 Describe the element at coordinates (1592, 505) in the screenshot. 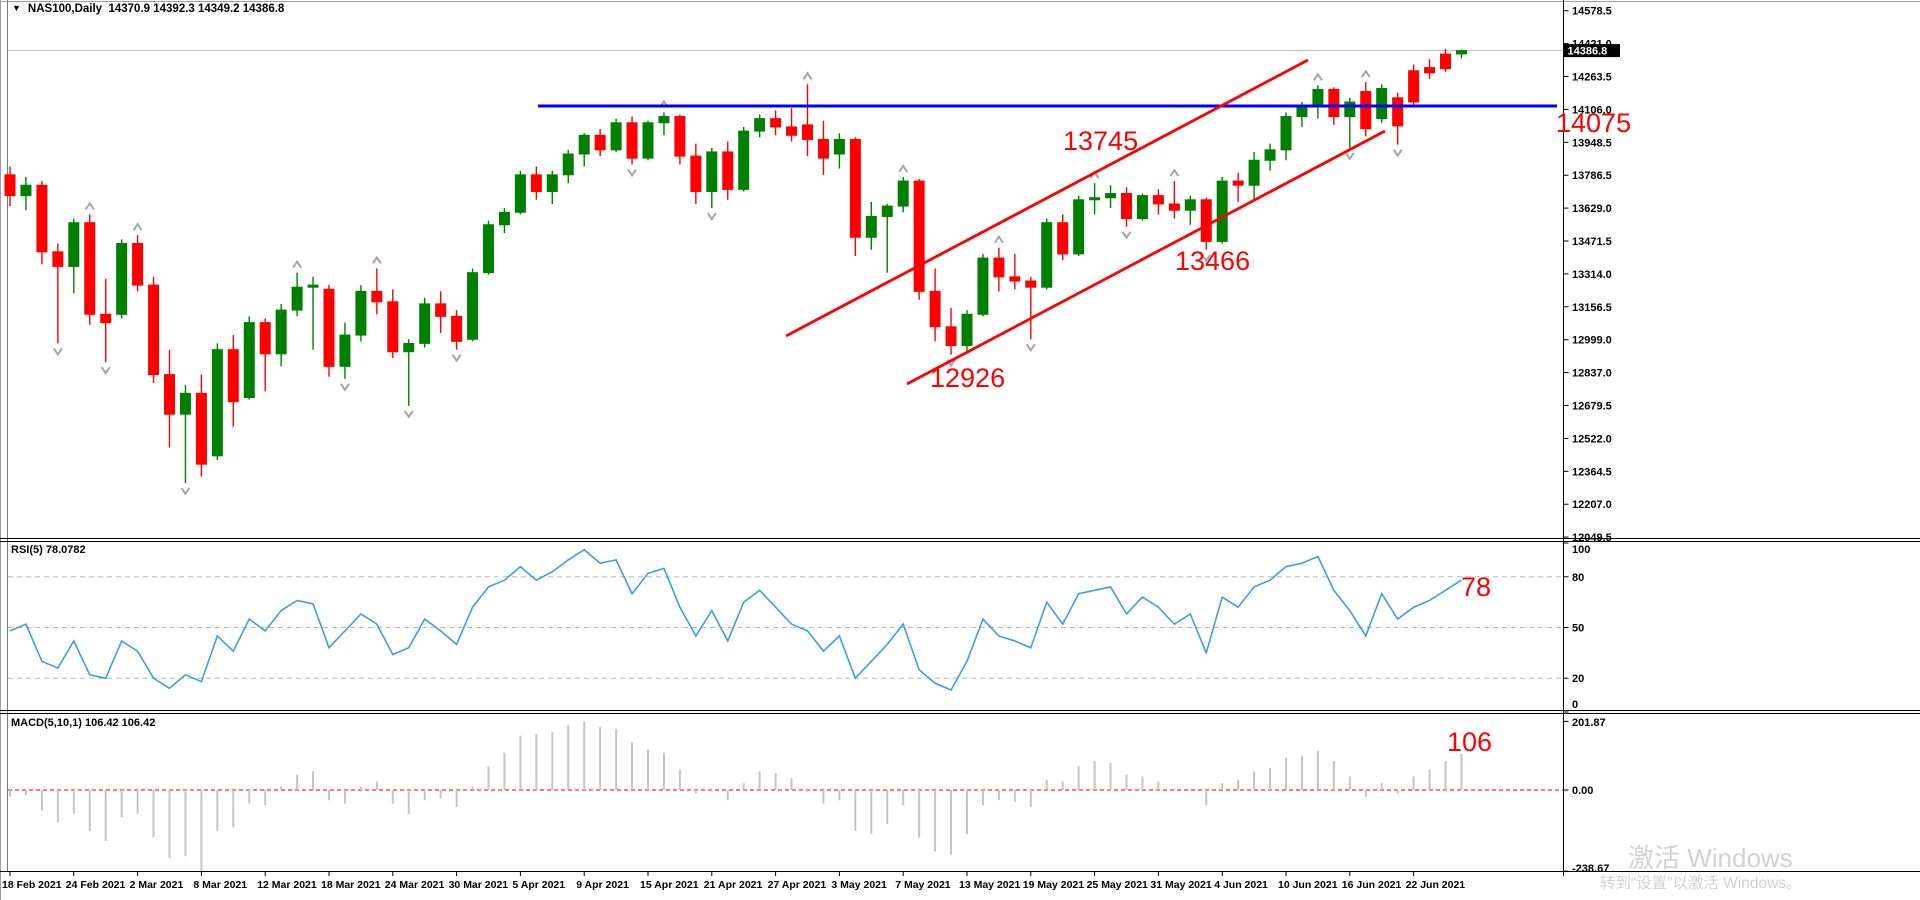

I see `svg-text: 12207.0` at that location.